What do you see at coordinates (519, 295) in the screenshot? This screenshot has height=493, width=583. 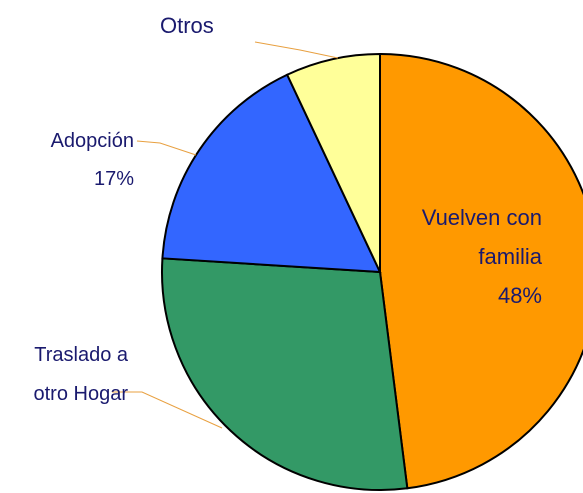 I see `slice-value: 48%` at bounding box center [519, 295].